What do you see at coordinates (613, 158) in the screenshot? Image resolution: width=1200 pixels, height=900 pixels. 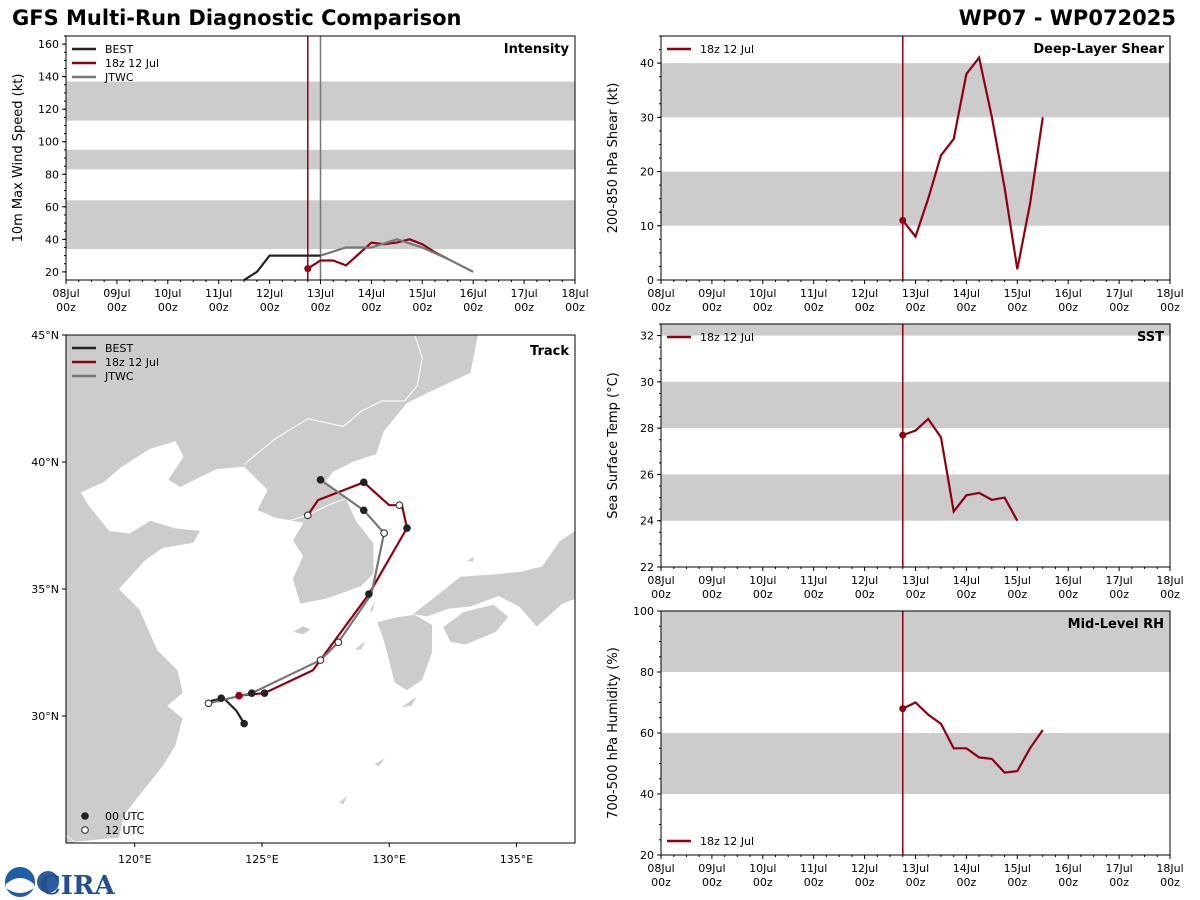 I see `y-axis-label: 200-850 hPa Shear (kt)` at bounding box center [613, 158].